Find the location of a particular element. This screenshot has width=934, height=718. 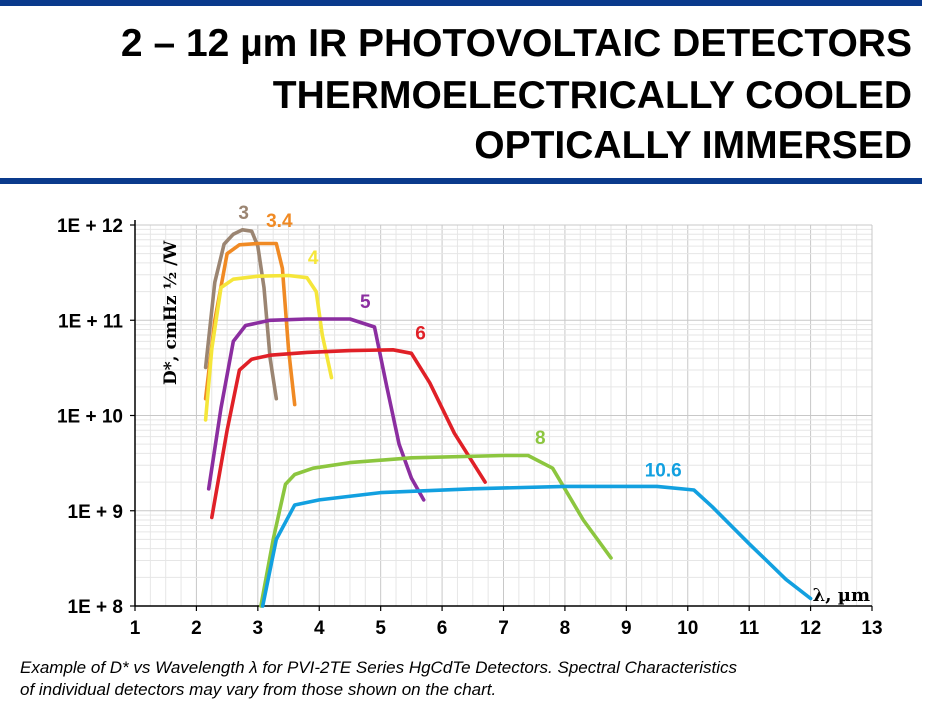

x-tick-label: 13 is located at coordinates (871, 628).